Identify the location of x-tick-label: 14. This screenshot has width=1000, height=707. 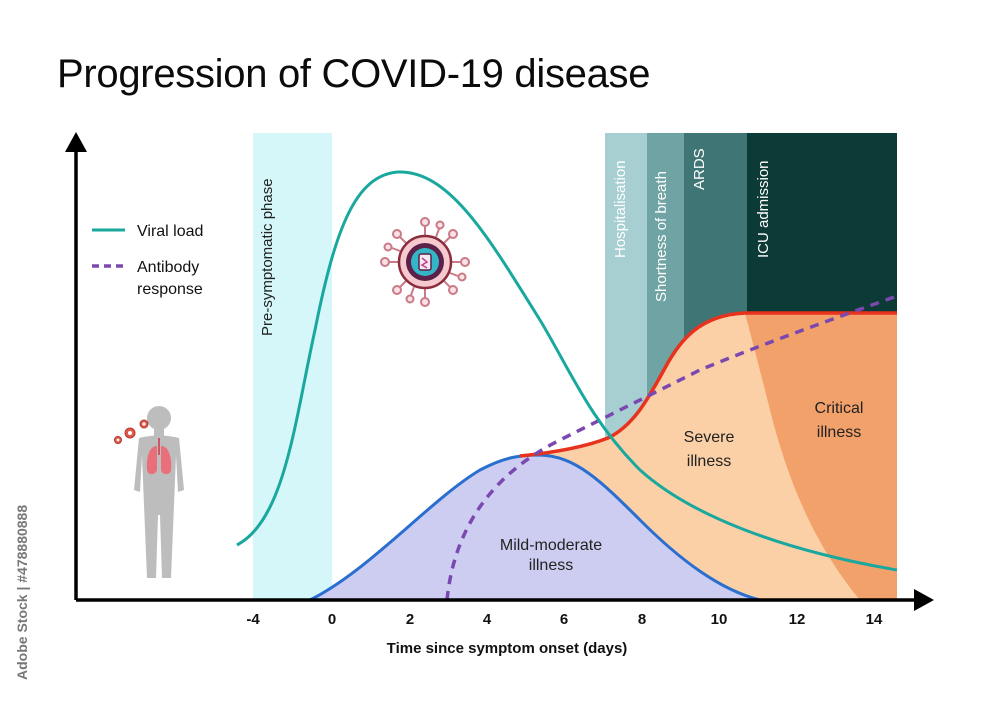
(874, 619).